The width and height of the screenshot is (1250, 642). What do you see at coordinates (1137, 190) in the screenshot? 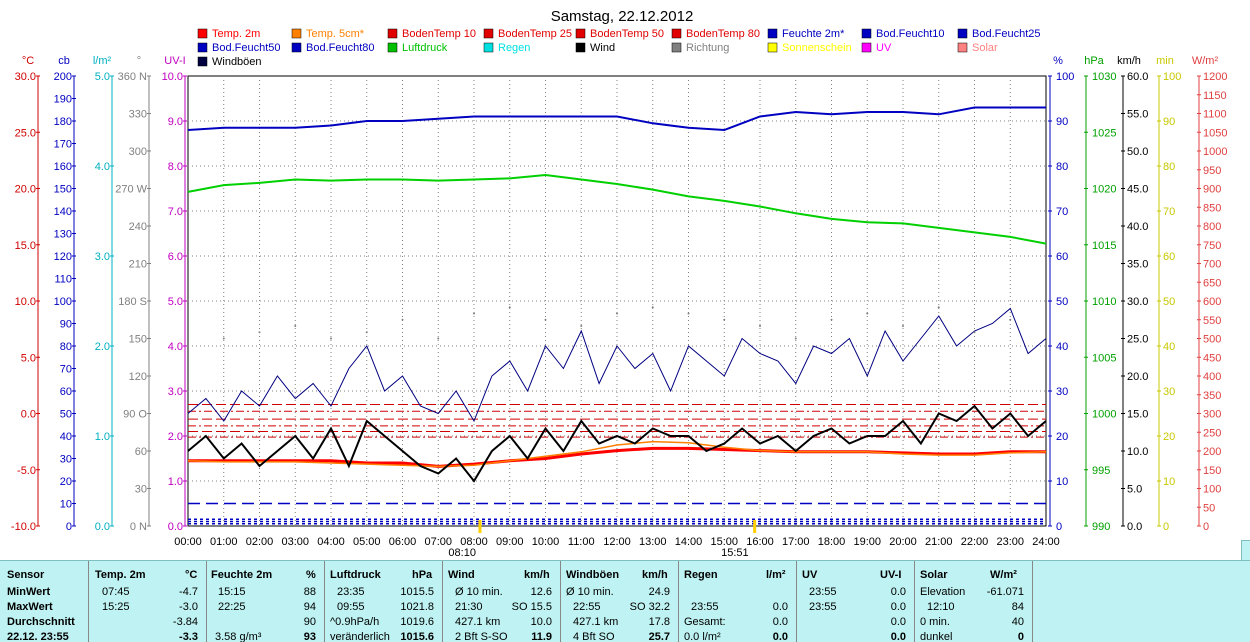
I see `axis-tick-7-3: 45.0` at bounding box center [1137, 190].